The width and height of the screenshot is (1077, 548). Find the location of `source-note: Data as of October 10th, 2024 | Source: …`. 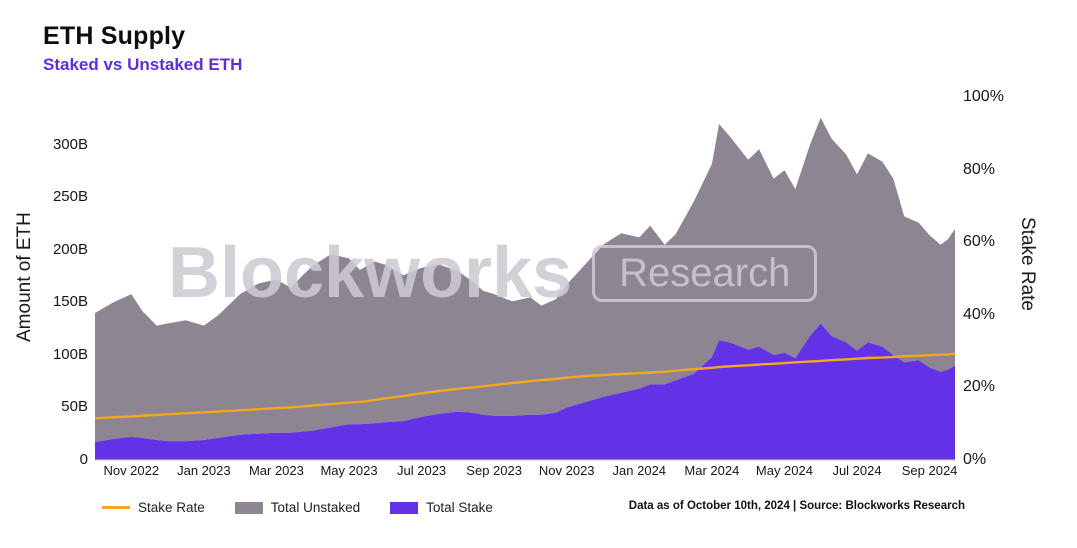

source-note: Data as of October 10th, 2024 | Source: … is located at coordinates (796, 506).